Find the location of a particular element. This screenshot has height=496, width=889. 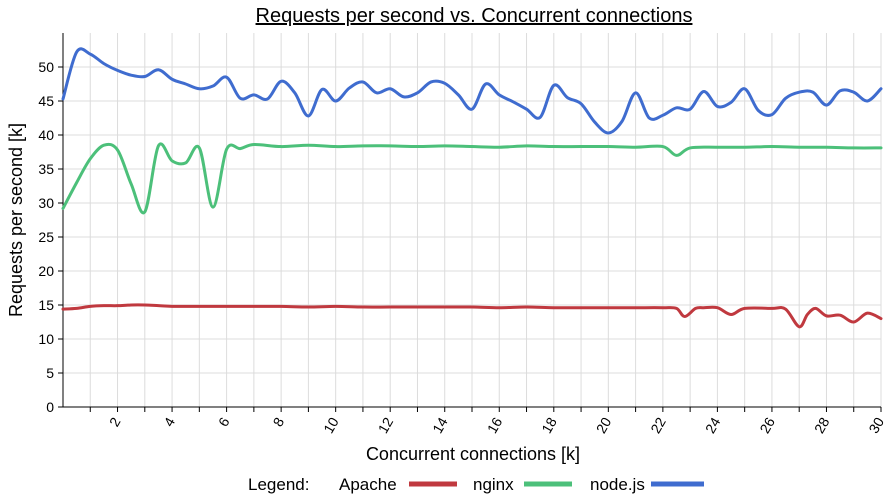

y-tick-label: 15 is located at coordinates (46, 305).